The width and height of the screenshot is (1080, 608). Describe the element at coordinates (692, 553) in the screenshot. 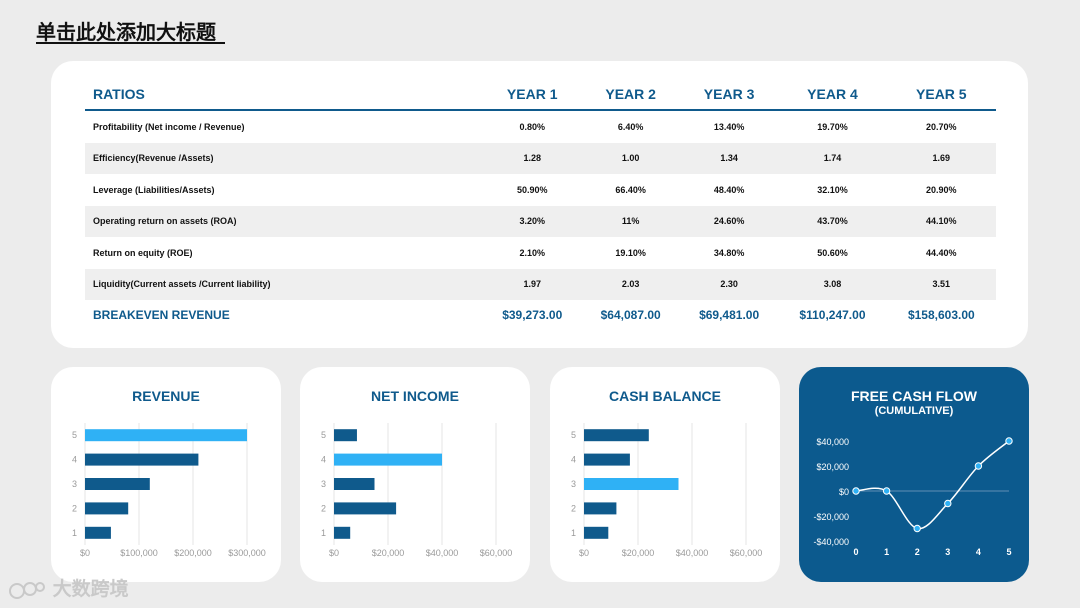

I see `x-tick-label: $40,000` at that location.